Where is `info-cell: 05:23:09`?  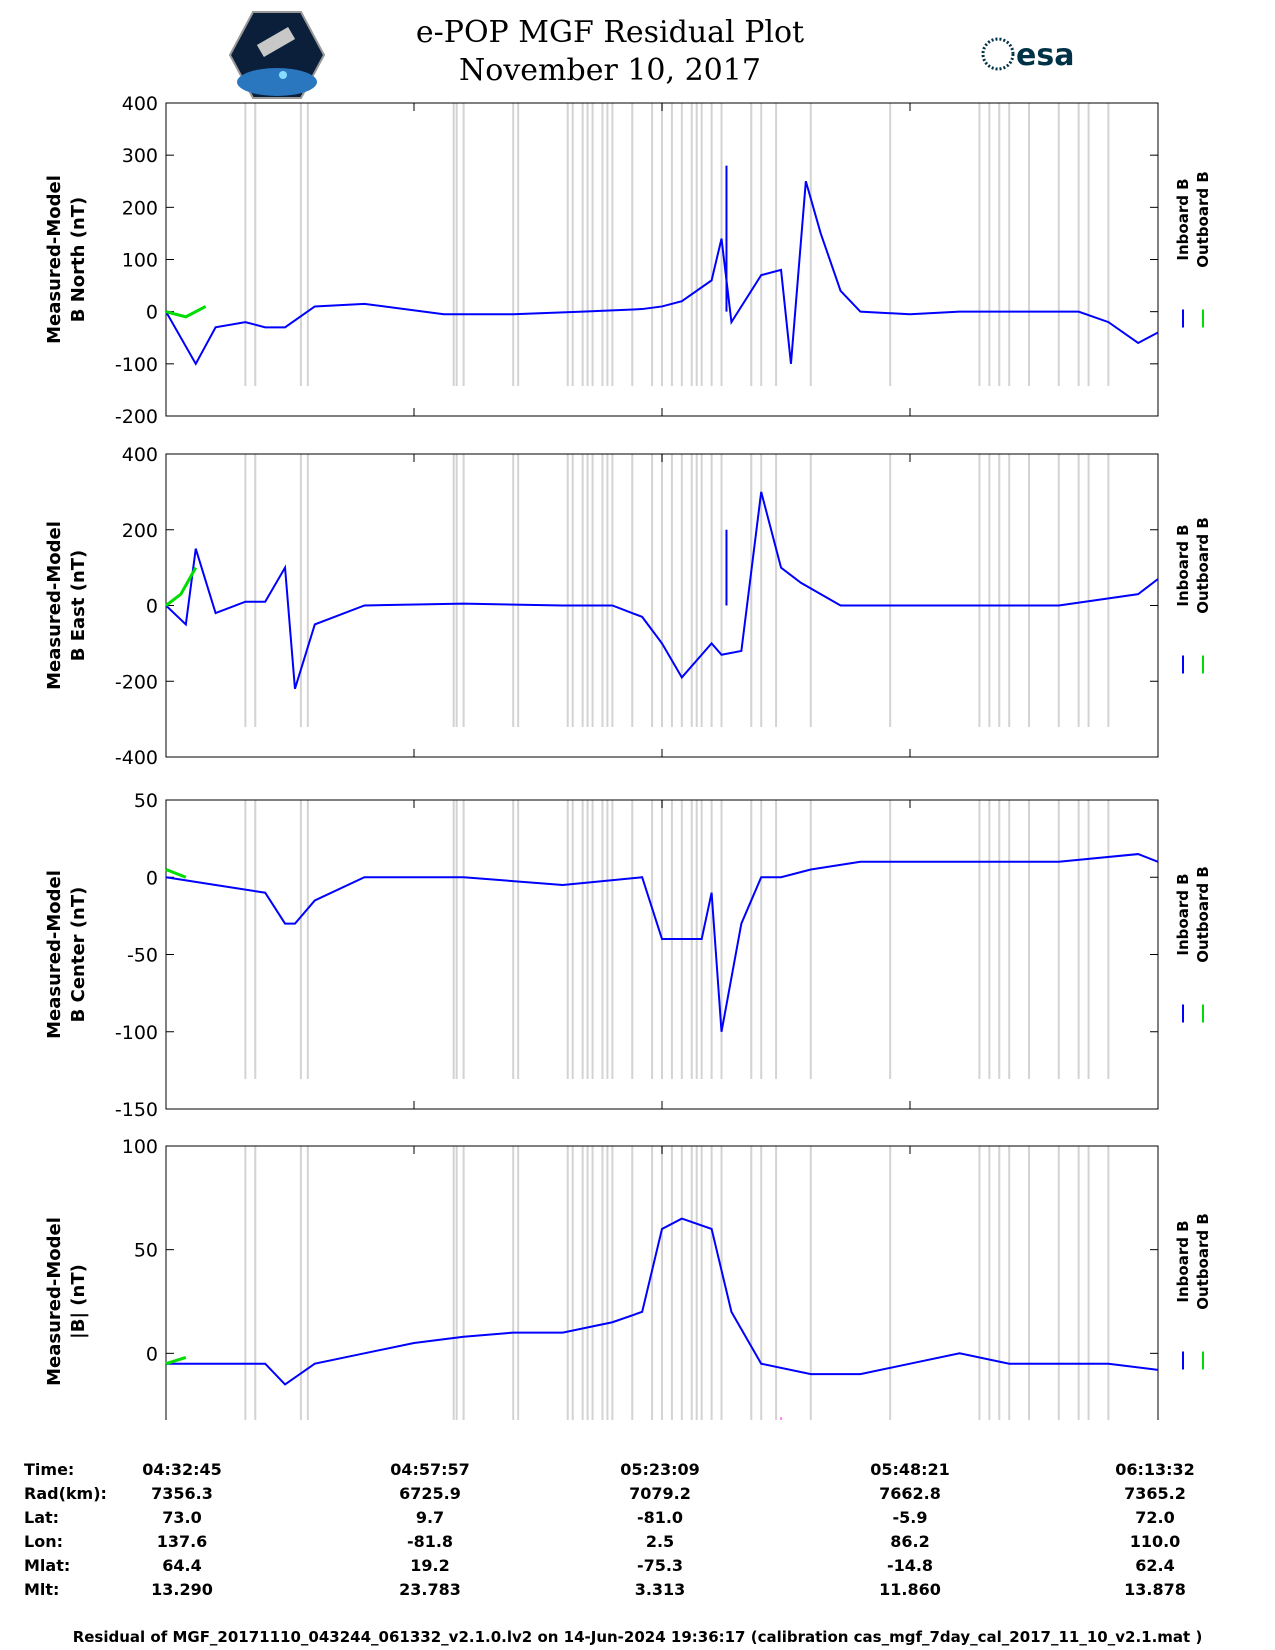 info-cell: 05:23:09 is located at coordinates (660, 1469).